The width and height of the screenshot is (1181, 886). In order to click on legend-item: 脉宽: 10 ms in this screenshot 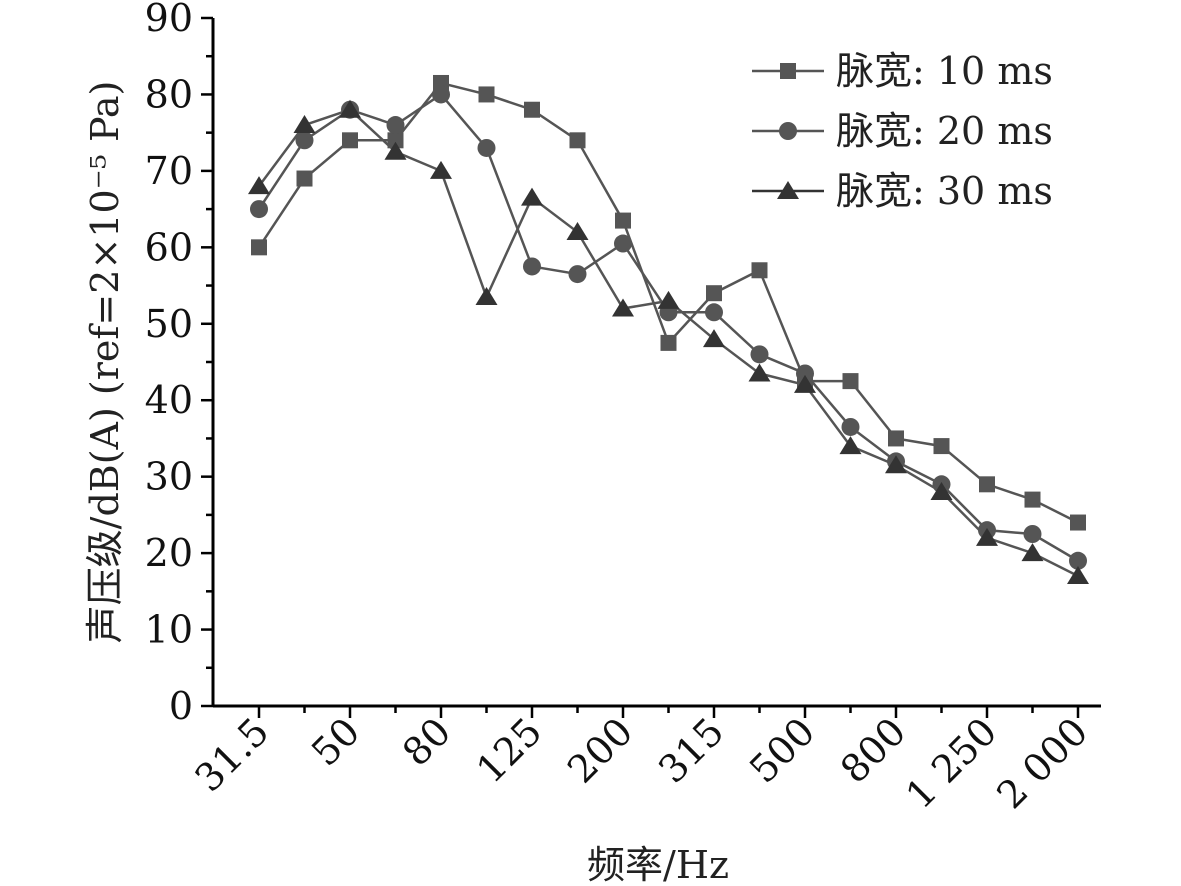, I will do `click(902, 71)`.